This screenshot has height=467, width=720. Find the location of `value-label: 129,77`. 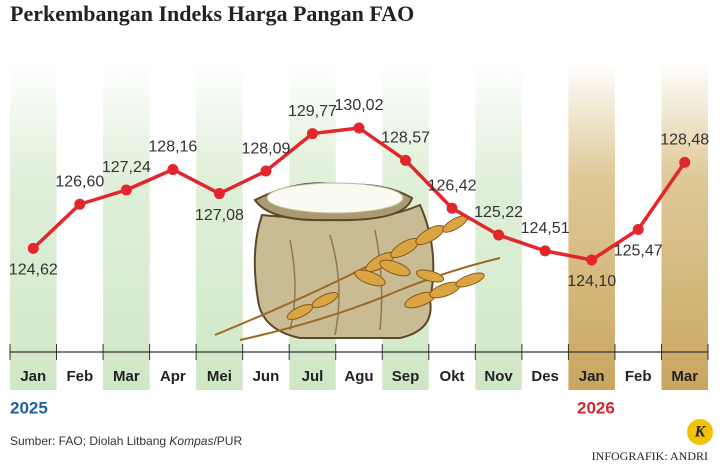

value-label: 129,77 is located at coordinates (312, 111).